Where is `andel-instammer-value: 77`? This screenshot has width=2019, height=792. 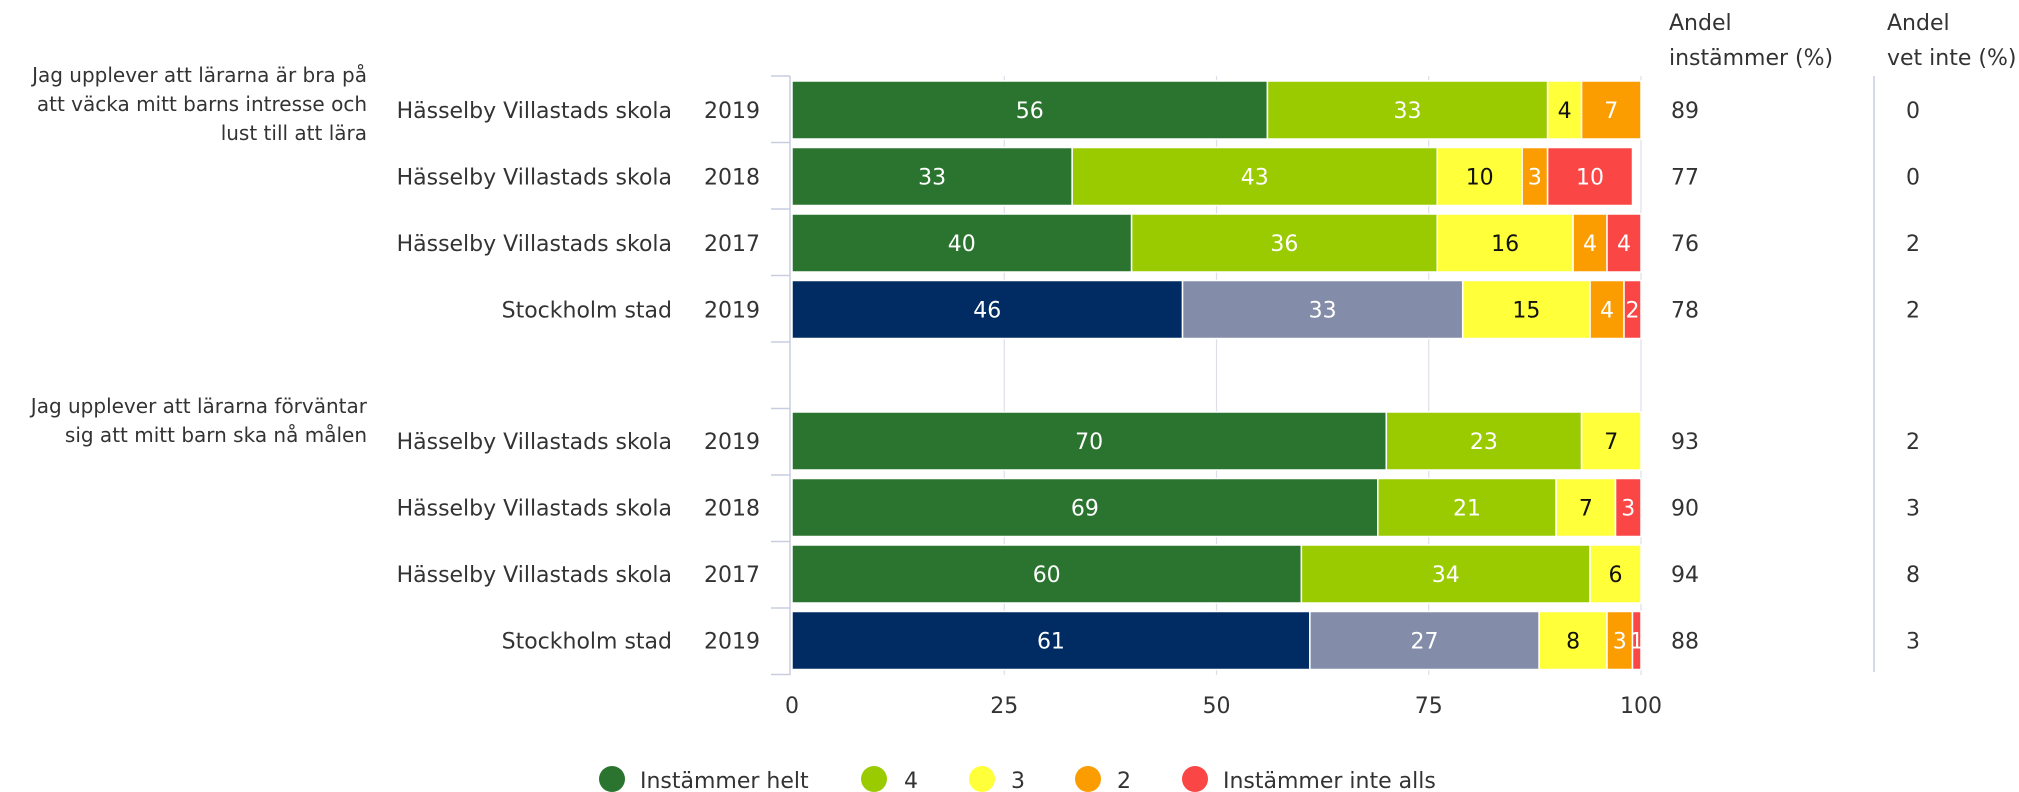 andel-instammer-value: 77 is located at coordinates (1685, 178).